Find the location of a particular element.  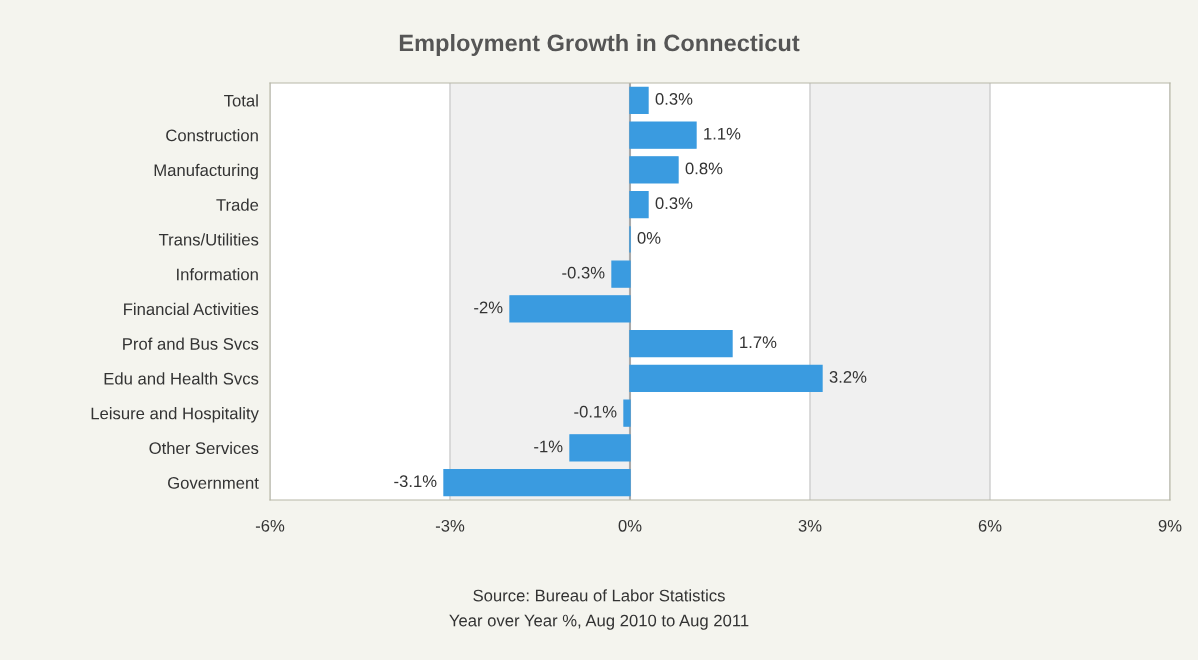

data-label: -0.3% is located at coordinates (583, 272).